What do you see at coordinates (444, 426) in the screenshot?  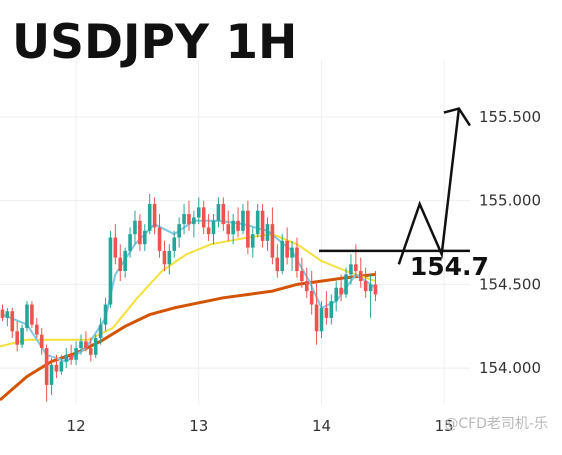 I see `x-tick-label-3: 15` at bounding box center [444, 426].